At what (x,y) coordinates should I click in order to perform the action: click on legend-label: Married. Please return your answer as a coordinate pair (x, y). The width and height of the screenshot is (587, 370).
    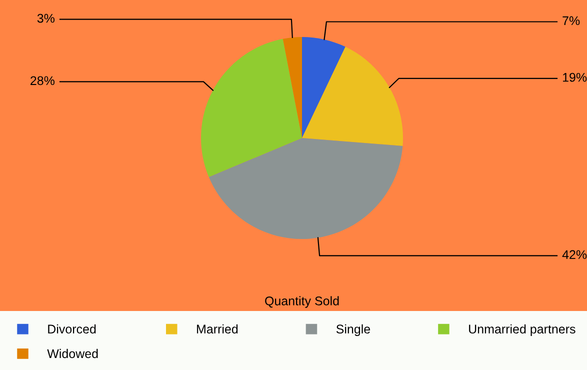
    Looking at the image, I should click on (217, 329).